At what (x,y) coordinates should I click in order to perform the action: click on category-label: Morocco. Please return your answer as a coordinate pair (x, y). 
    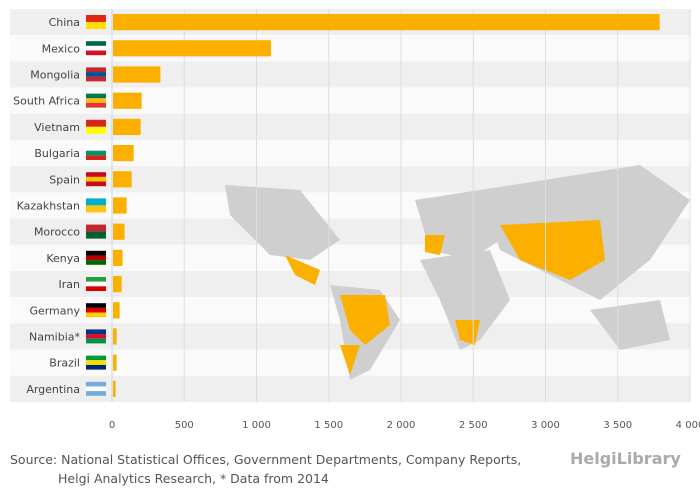
    Looking at the image, I should click on (57, 232).